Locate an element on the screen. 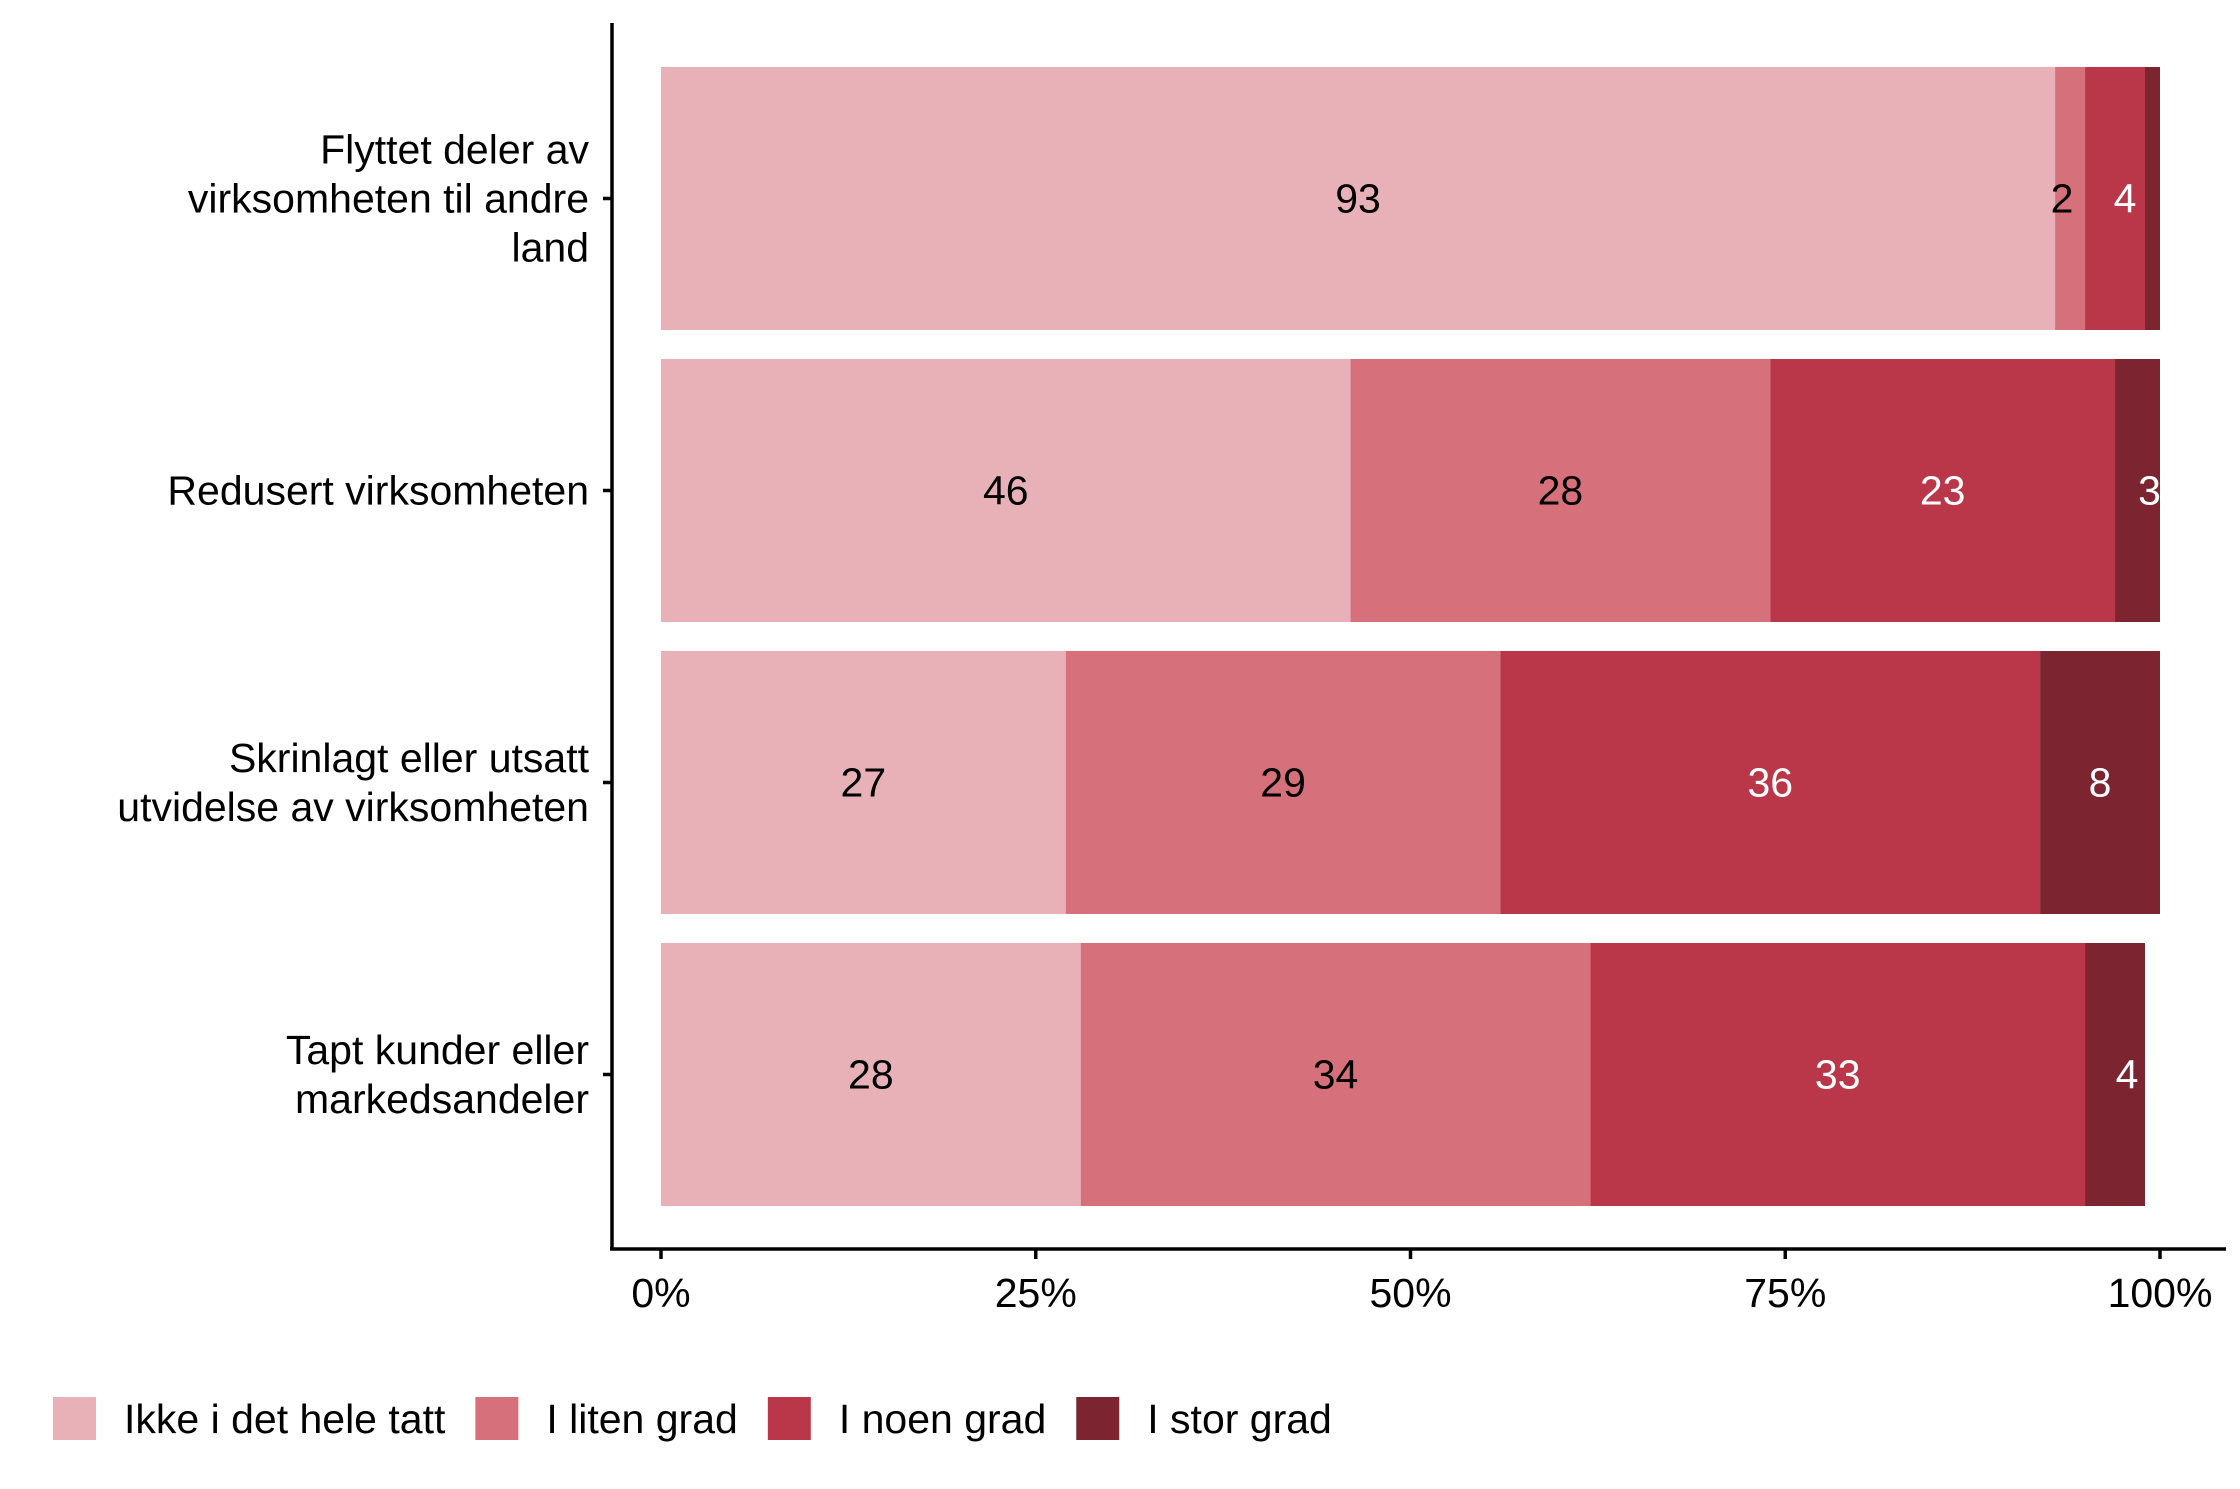  data-label: 29 is located at coordinates (1283, 783).